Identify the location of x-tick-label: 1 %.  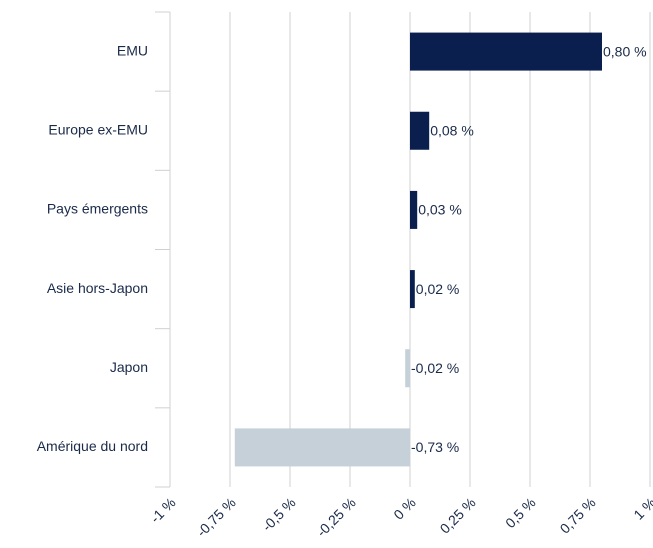
(641, 508).